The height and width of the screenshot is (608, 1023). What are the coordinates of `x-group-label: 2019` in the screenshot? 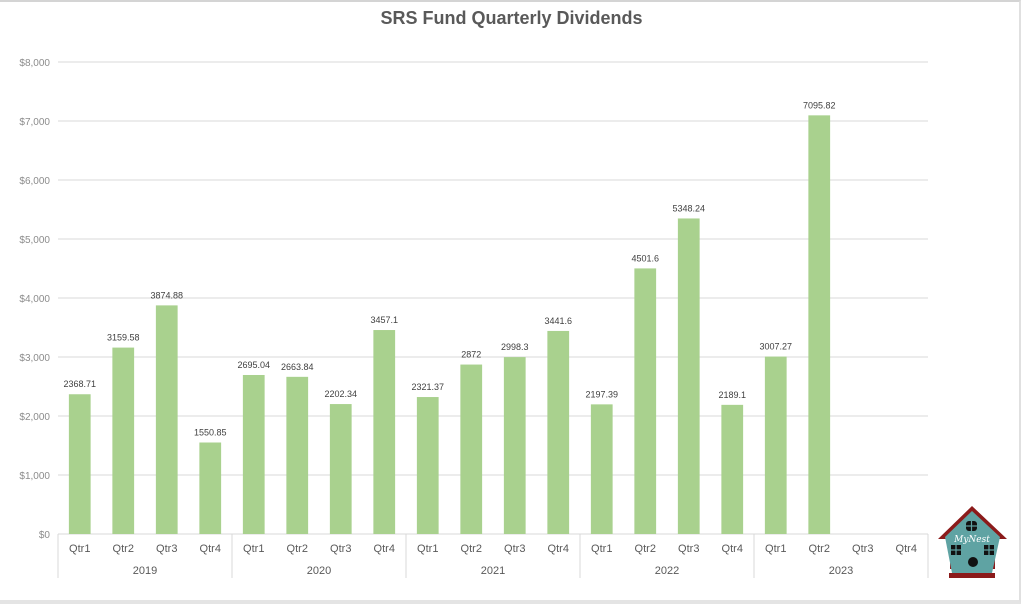 It's located at (145, 571).